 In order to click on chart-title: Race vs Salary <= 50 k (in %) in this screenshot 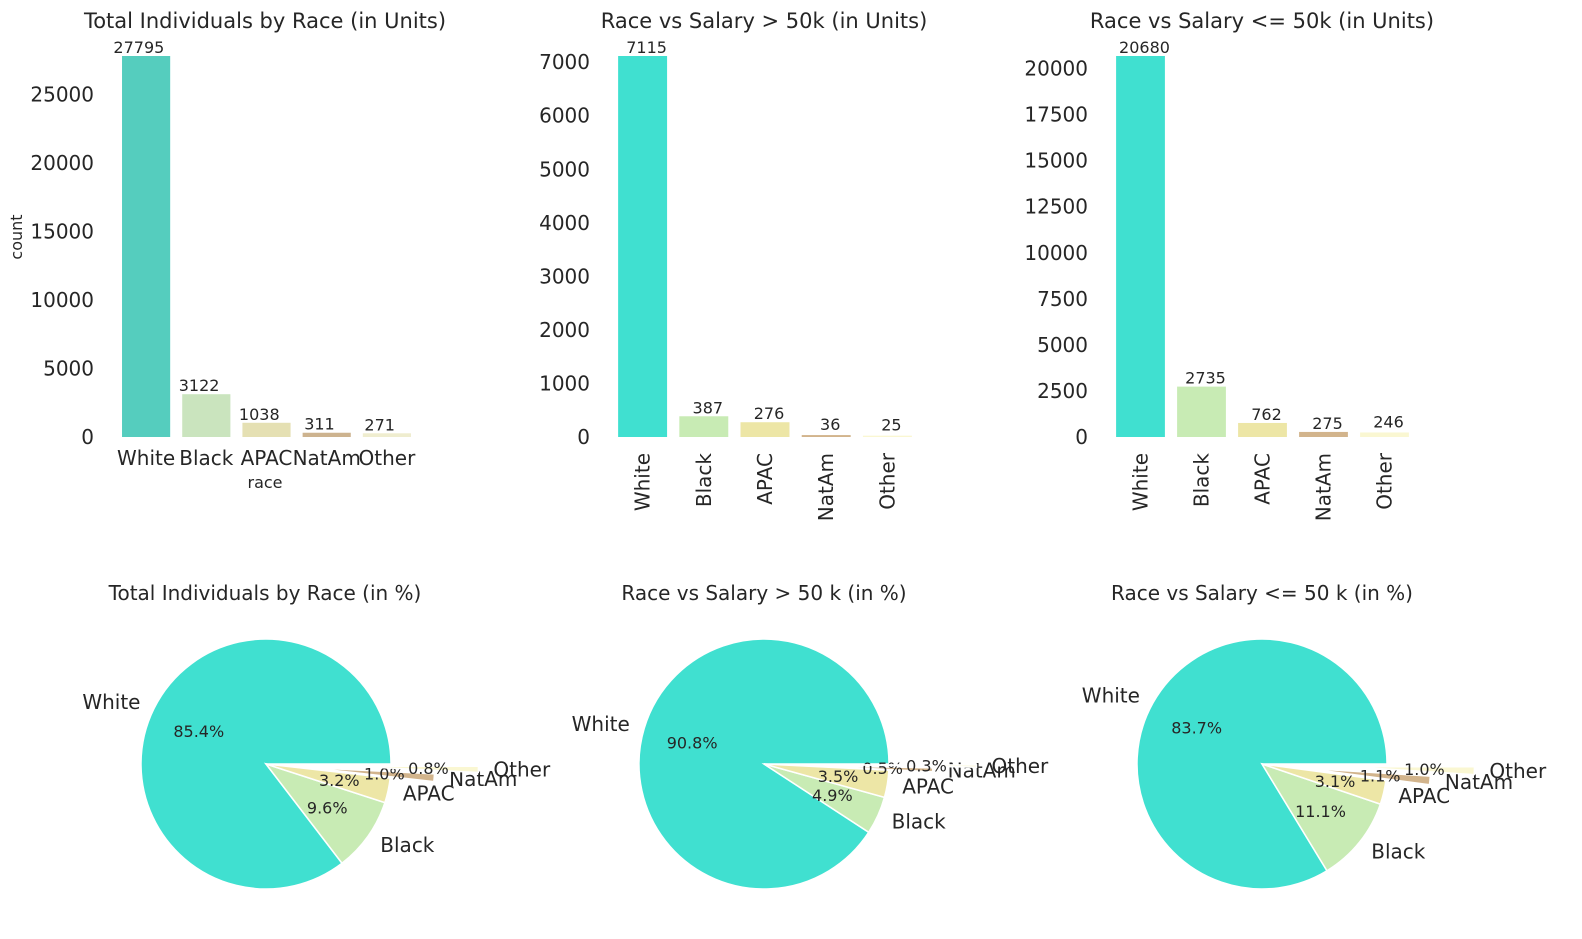, I will do `click(1262, 593)`.